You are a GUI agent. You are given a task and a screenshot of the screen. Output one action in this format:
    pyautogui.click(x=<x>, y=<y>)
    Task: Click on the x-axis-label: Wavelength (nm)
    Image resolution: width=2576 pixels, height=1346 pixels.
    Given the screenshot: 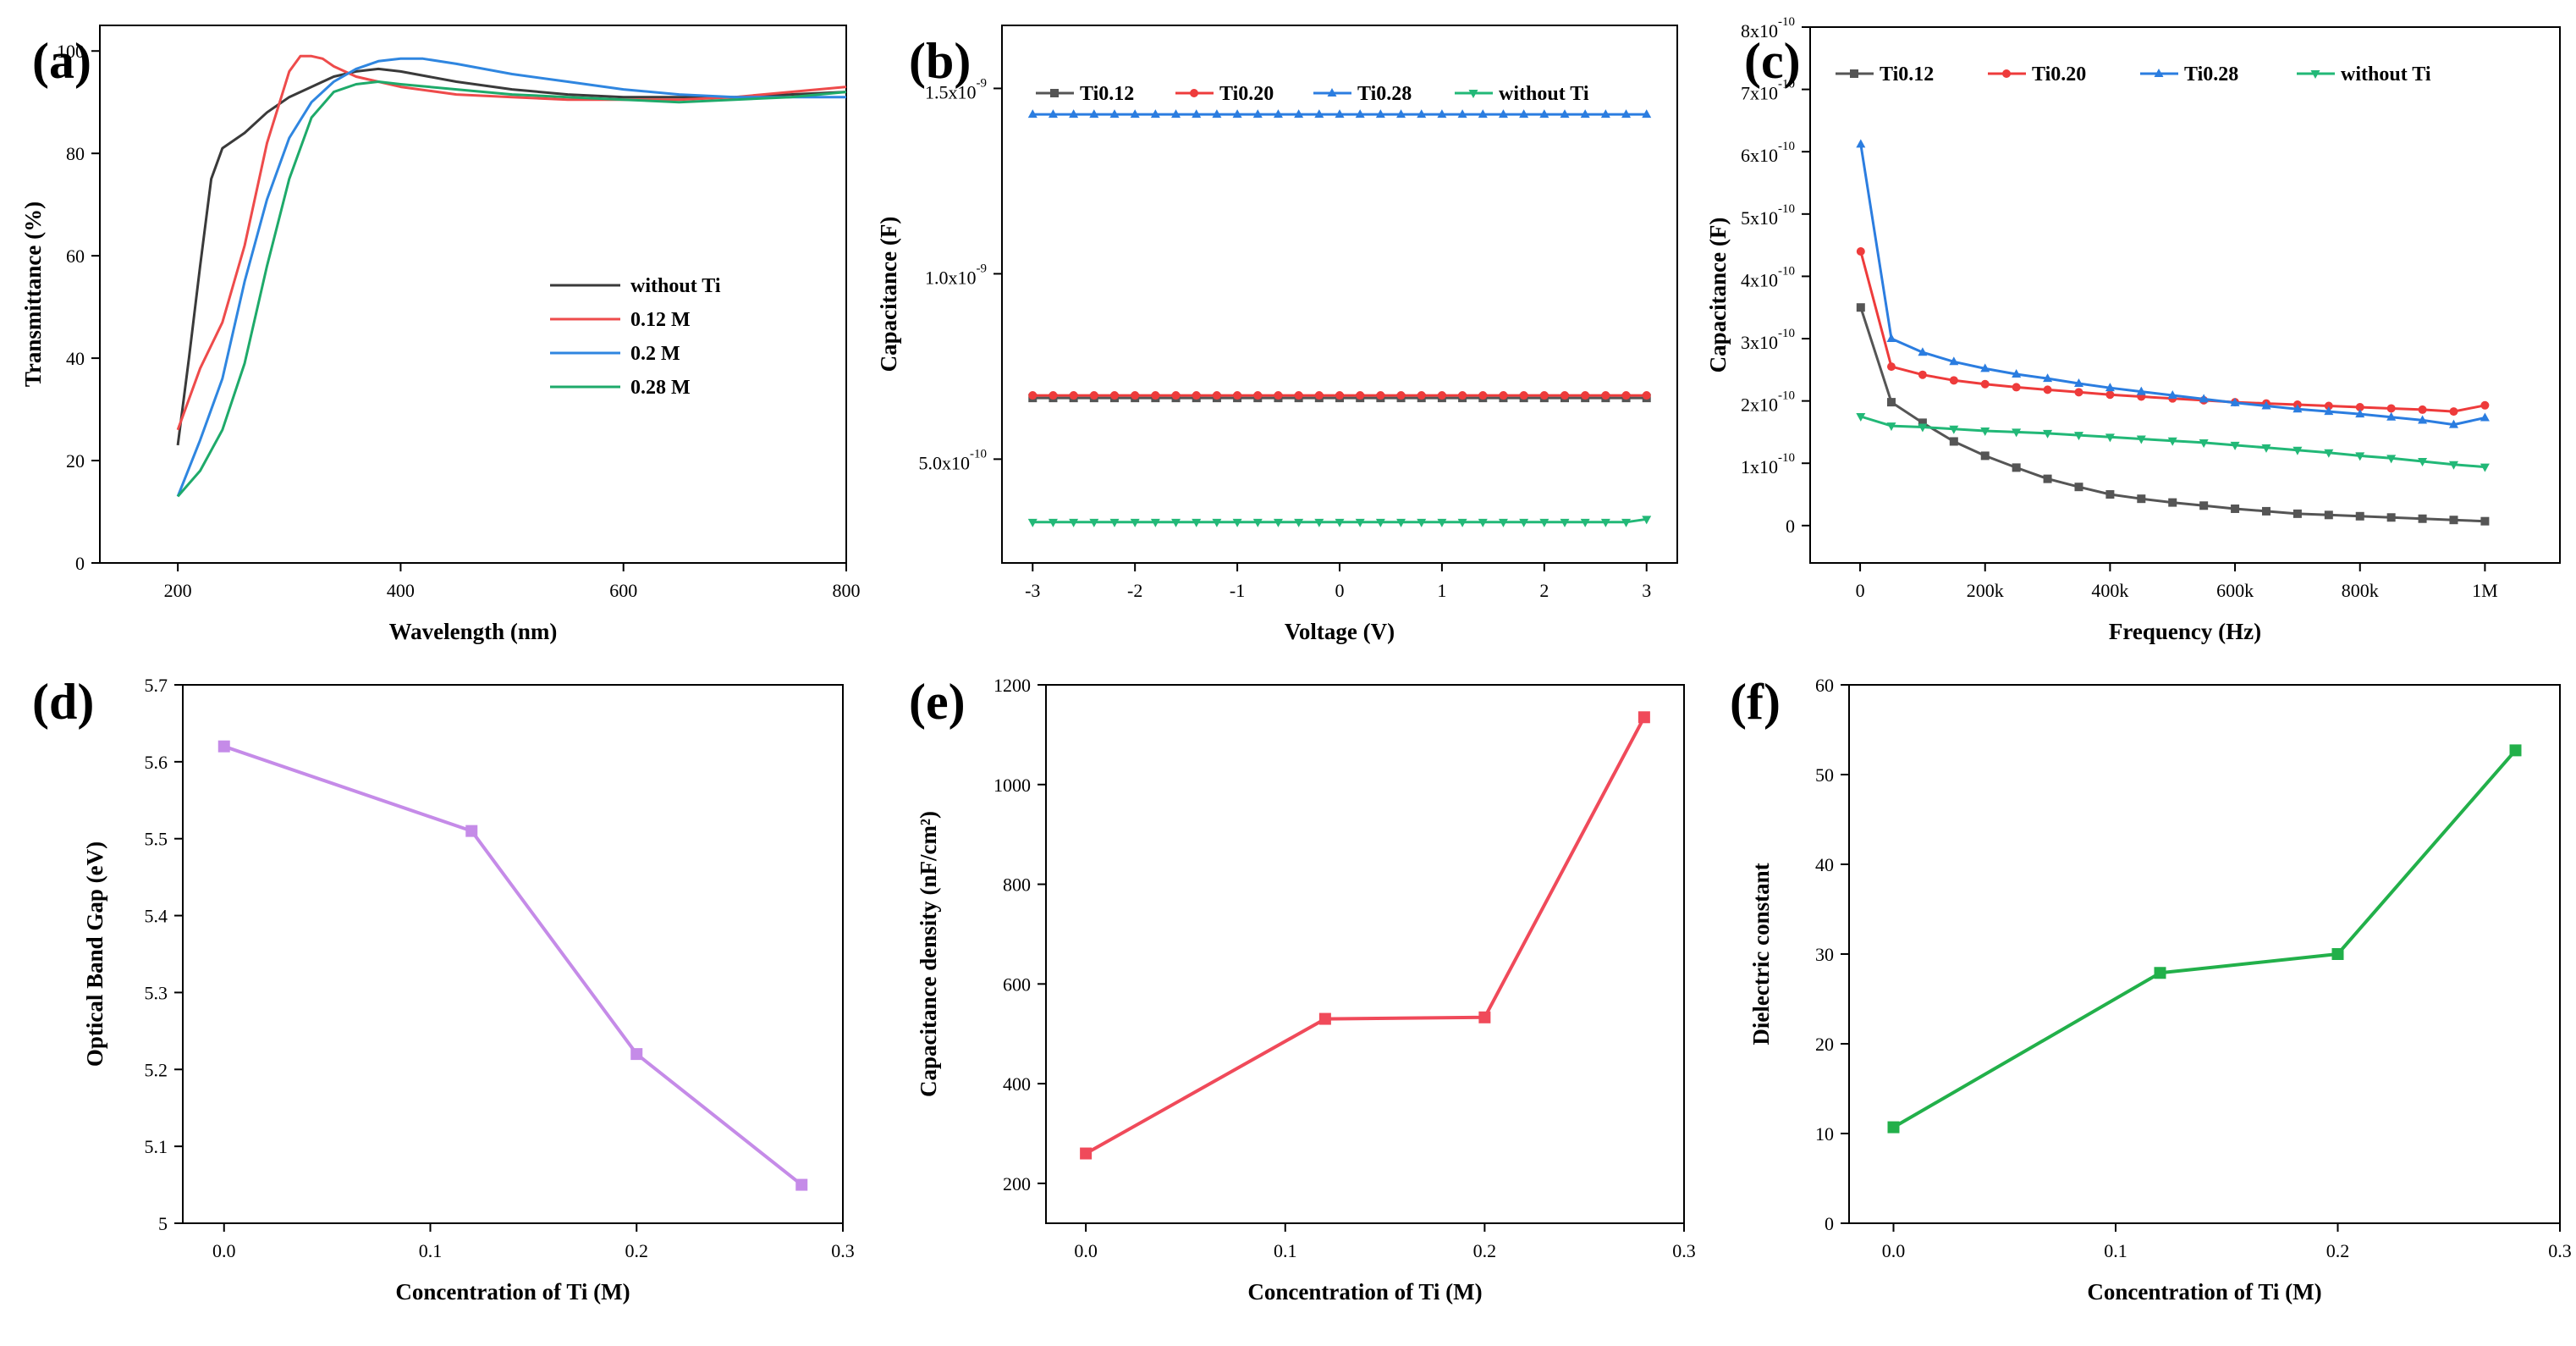 What is the action you would take?
    pyautogui.click(x=474, y=631)
    